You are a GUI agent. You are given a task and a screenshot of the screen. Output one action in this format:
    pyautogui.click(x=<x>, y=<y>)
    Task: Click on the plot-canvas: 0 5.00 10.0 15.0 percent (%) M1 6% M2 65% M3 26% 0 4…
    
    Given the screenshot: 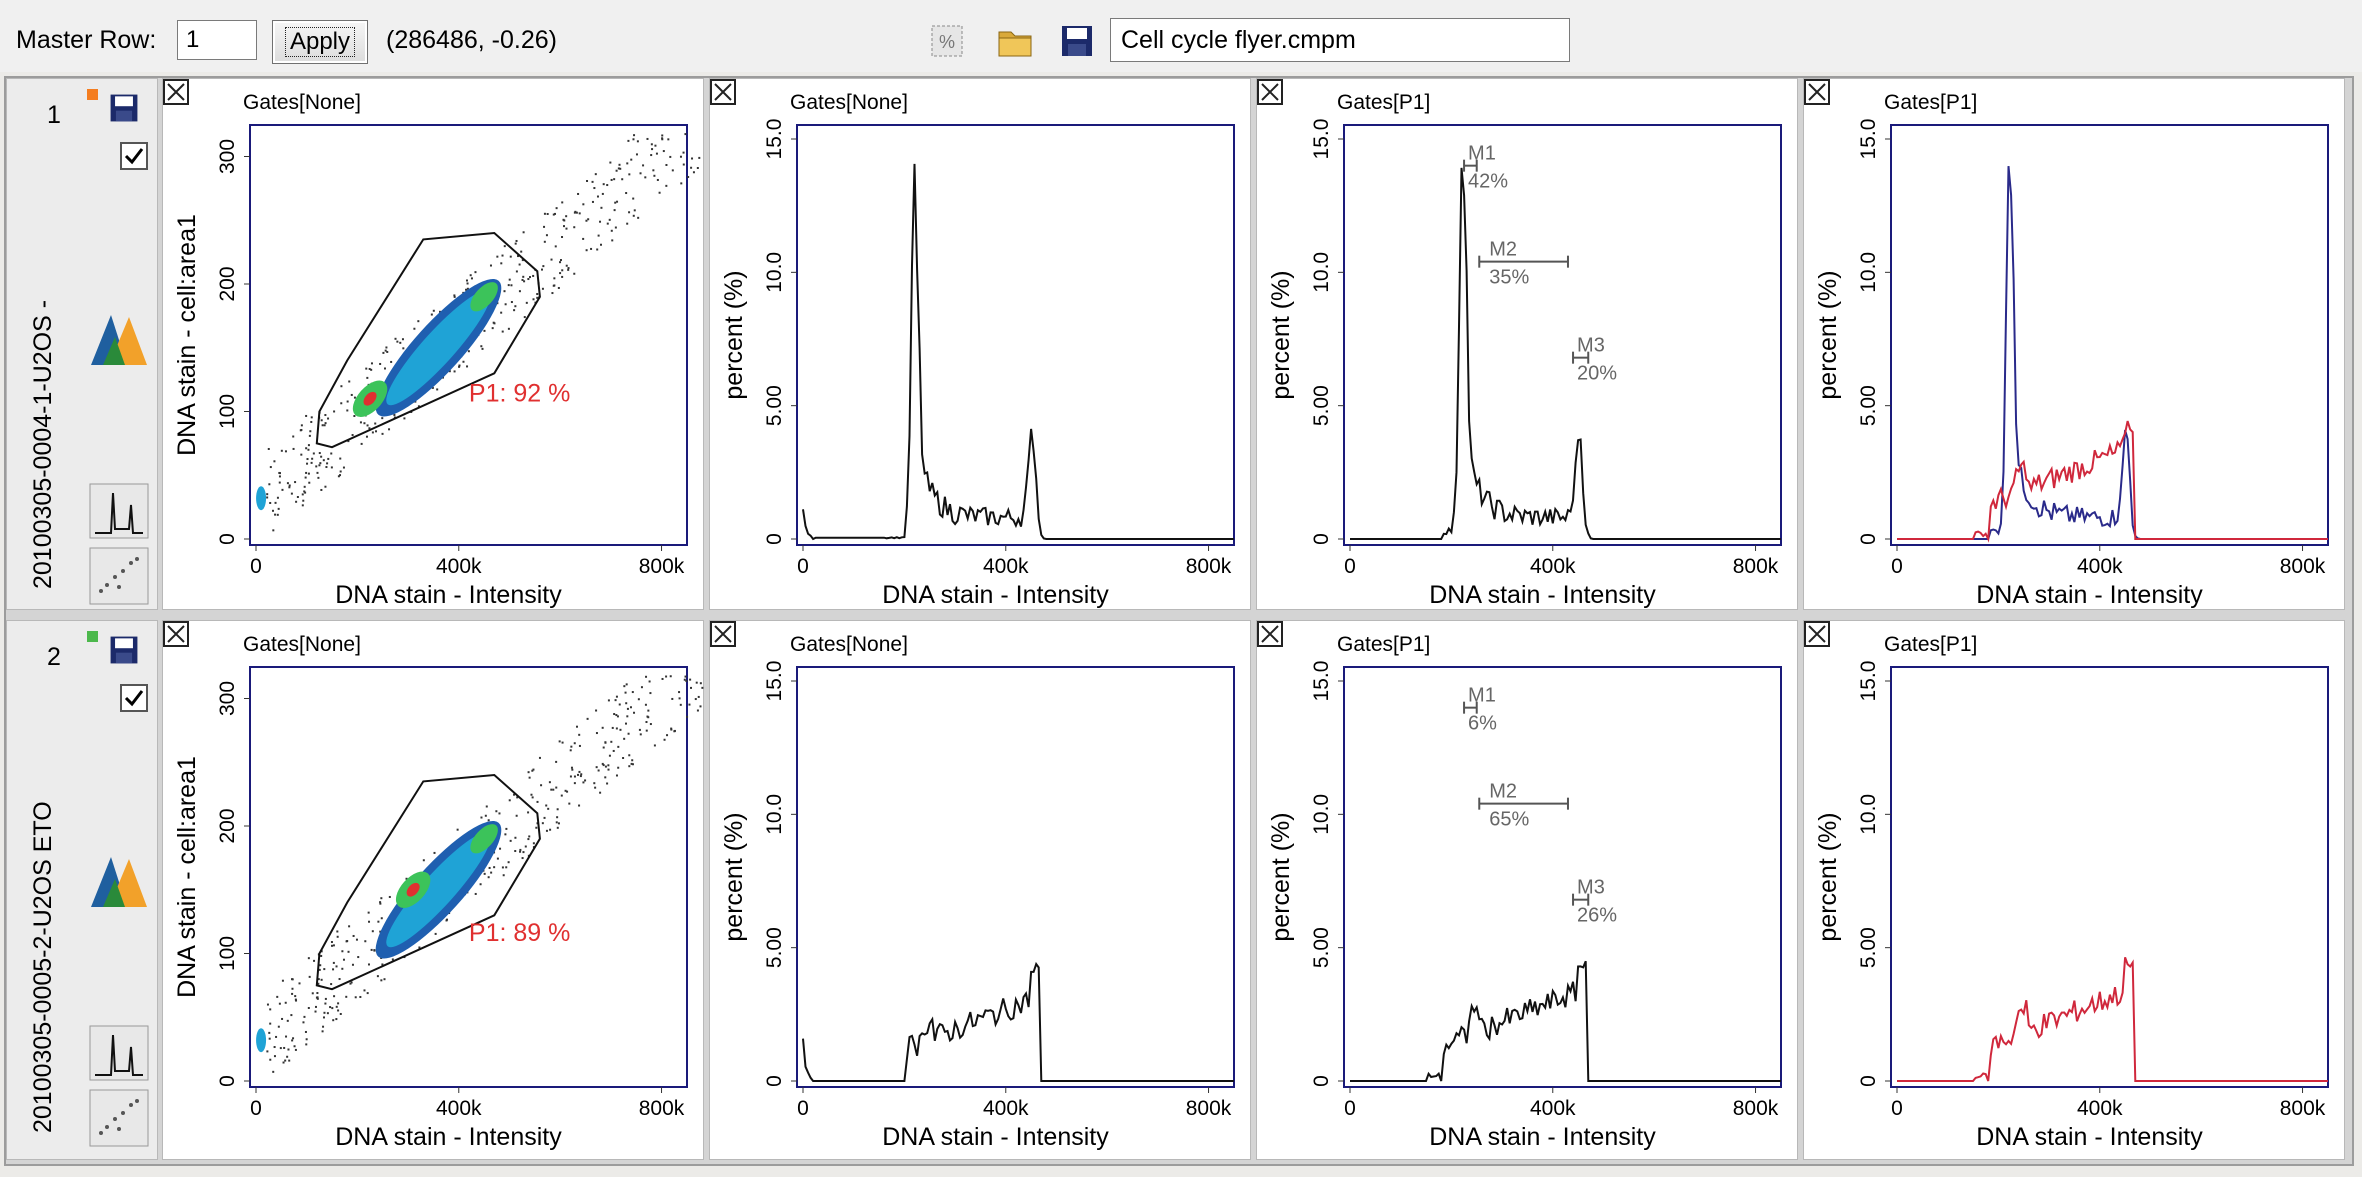 What is the action you would take?
    pyautogui.click(x=1528, y=891)
    